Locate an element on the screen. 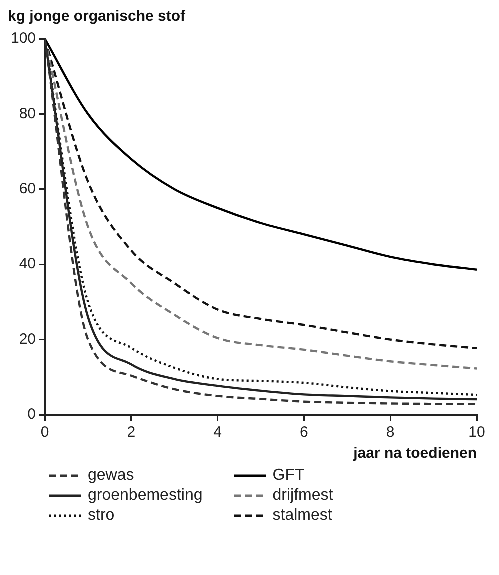  x-tick-label: 10 is located at coordinates (477, 433).